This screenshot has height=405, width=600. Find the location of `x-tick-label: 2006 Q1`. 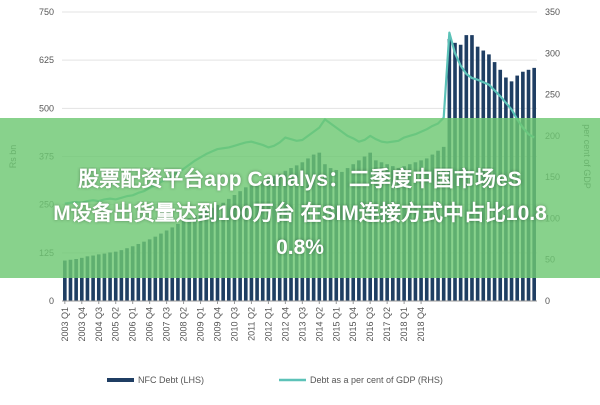

x-tick-label: 2006 Q1 is located at coordinates (133, 324).